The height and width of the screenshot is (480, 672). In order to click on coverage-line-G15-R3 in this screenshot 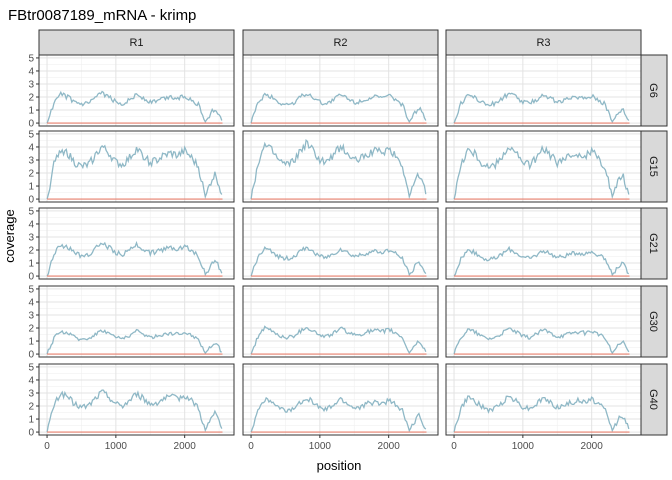, I will do `click(541, 172)`.